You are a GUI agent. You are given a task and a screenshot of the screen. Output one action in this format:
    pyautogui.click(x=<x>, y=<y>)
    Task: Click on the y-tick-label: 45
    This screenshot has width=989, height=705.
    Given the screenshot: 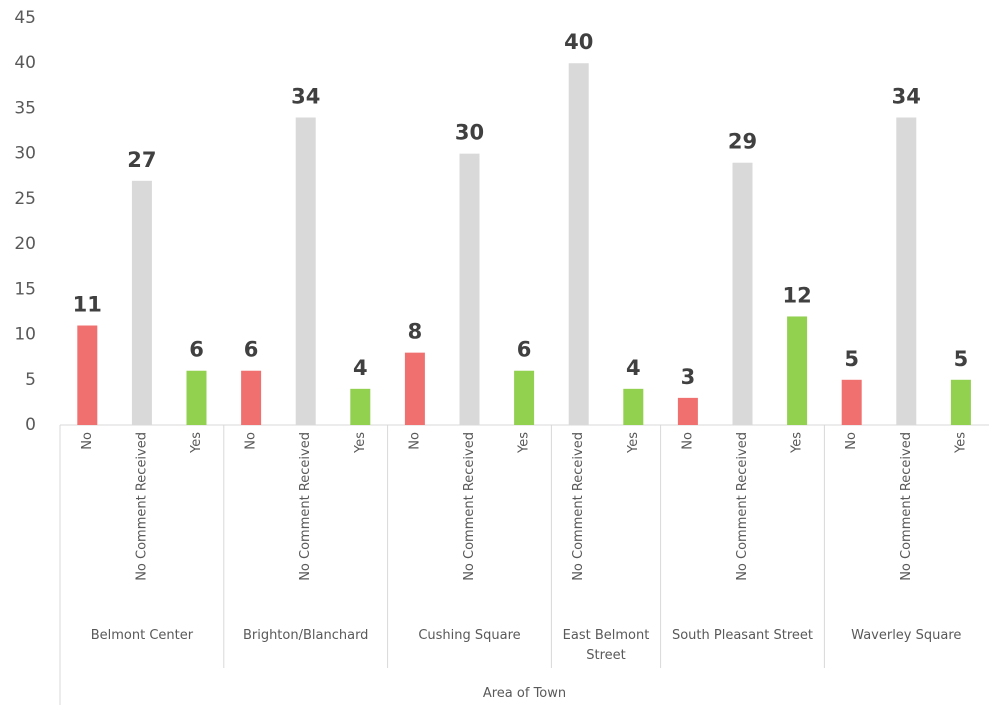 What is the action you would take?
    pyautogui.click(x=25, y=18)
    